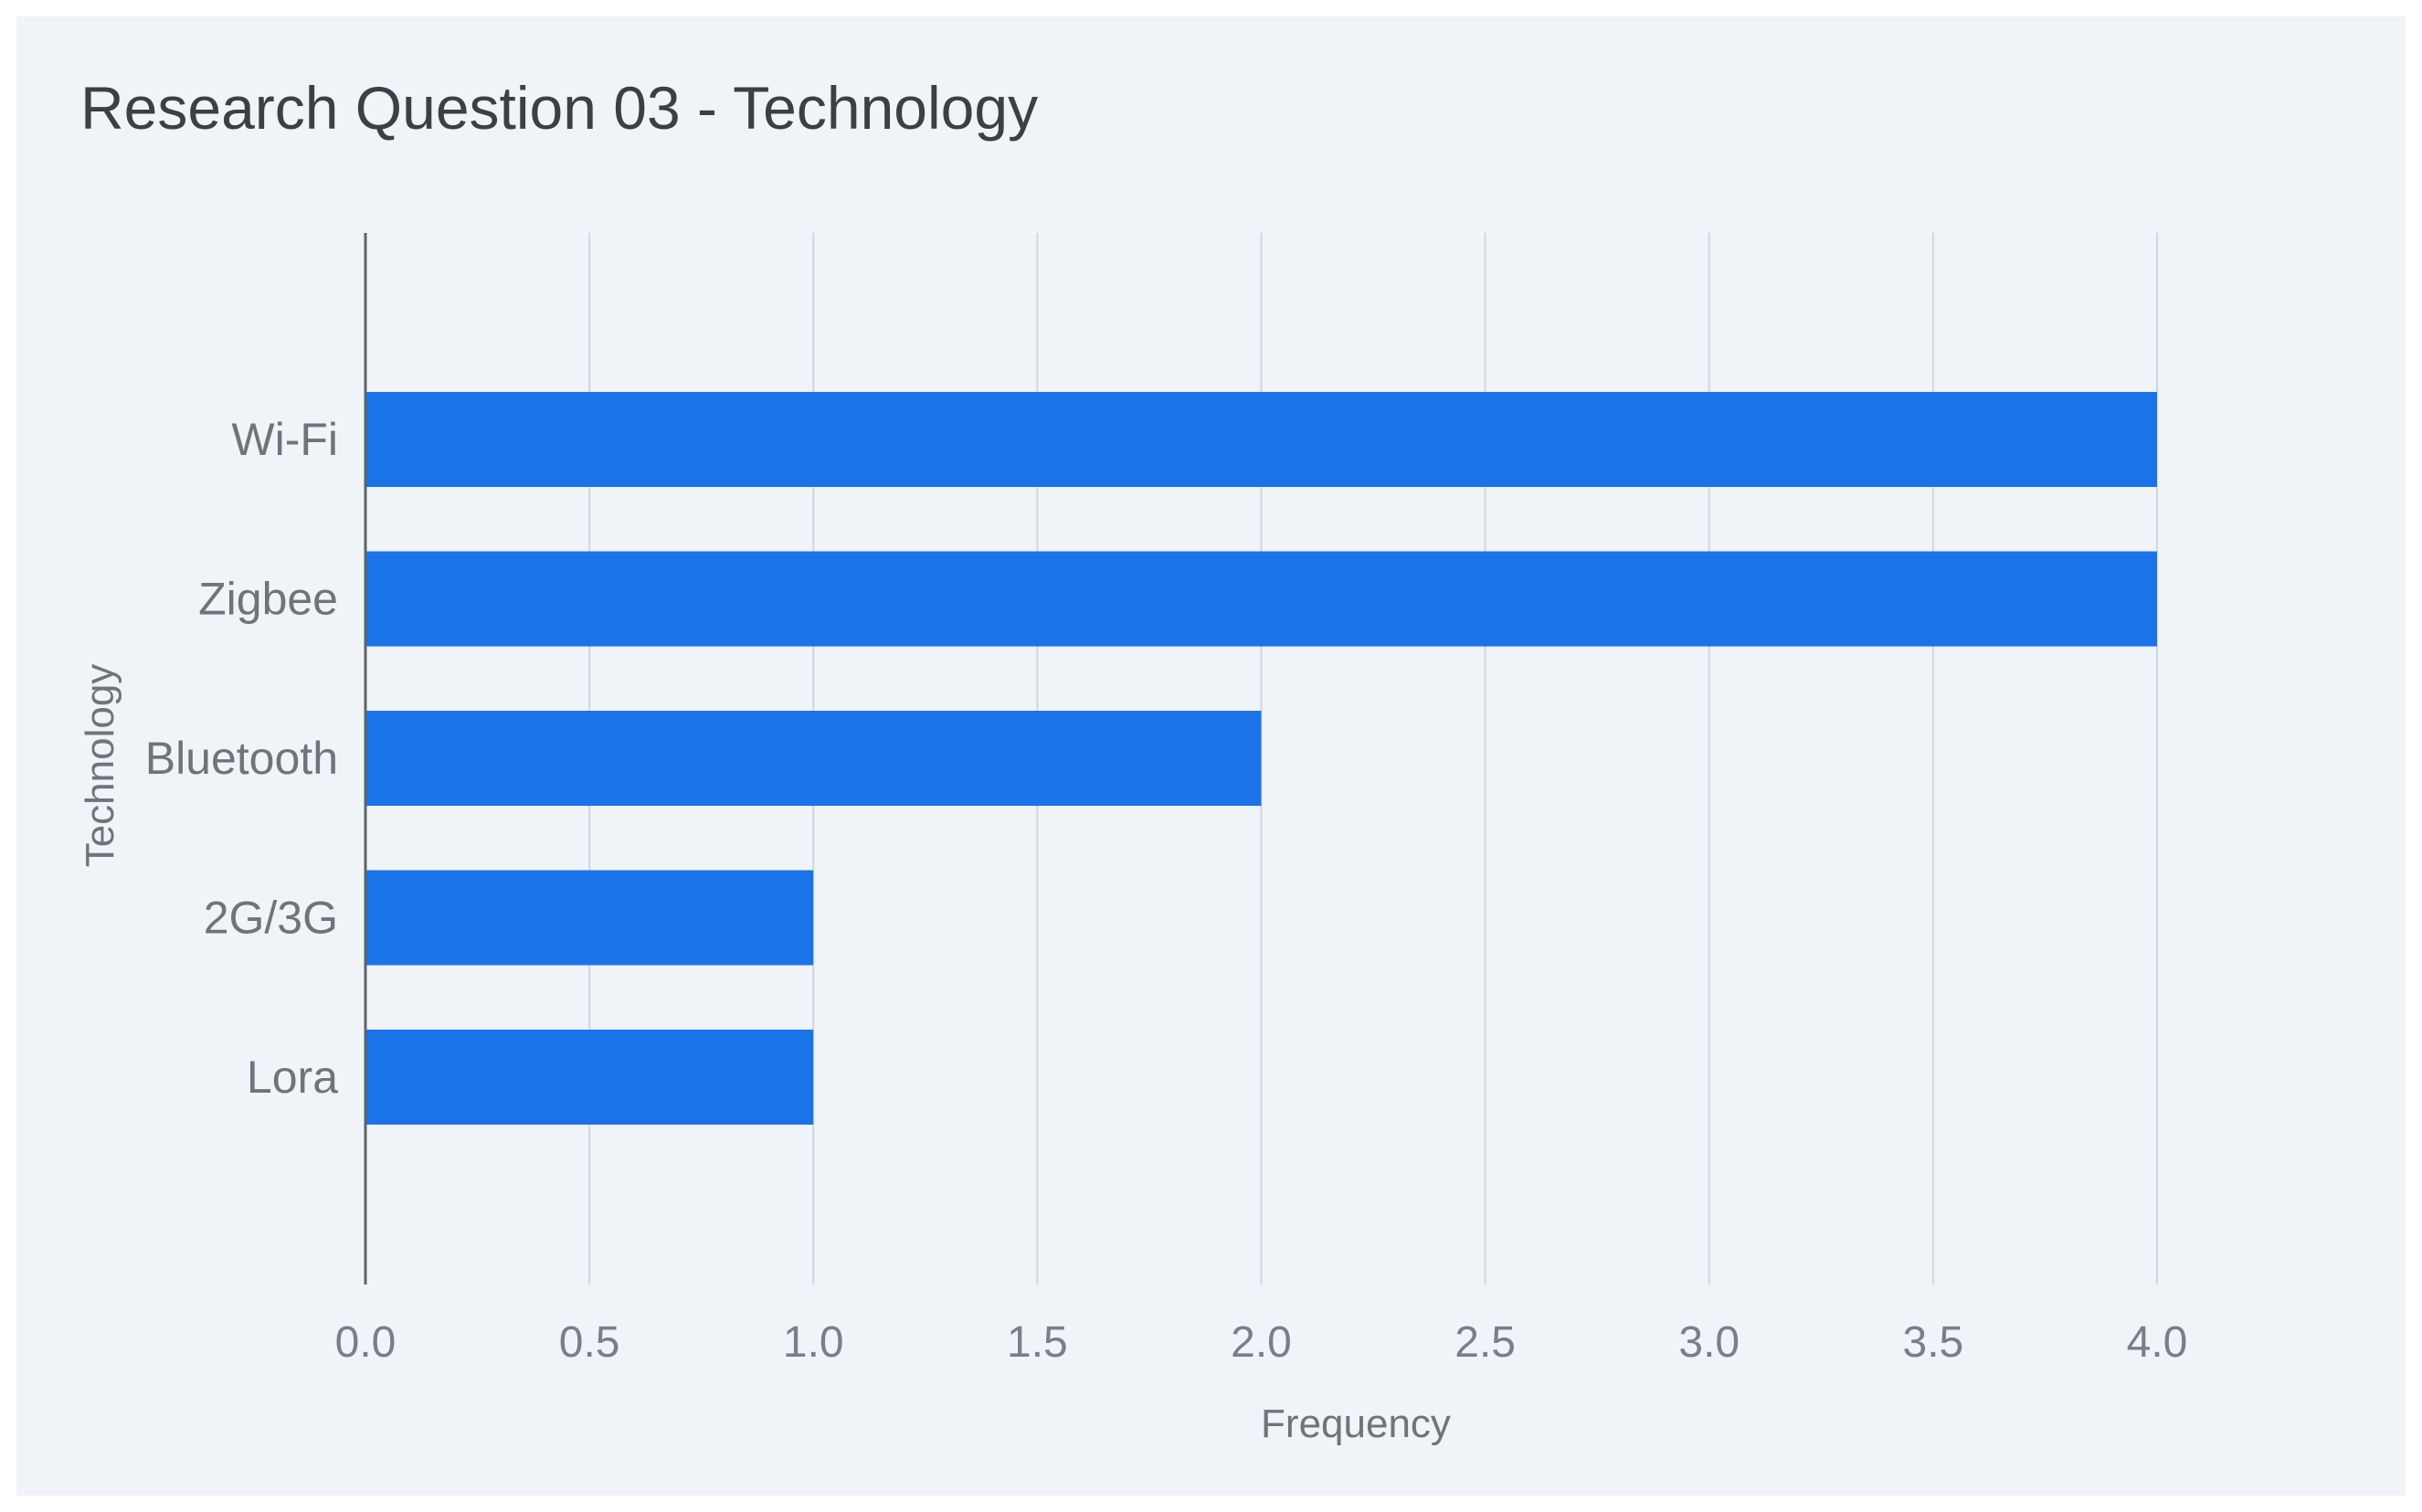 The height and width of the screenshot is (1512, 2422). Describe the element at coordinates (1709, 1342) in the screenshot. I see `x-tick-label: 3.0` at that location.